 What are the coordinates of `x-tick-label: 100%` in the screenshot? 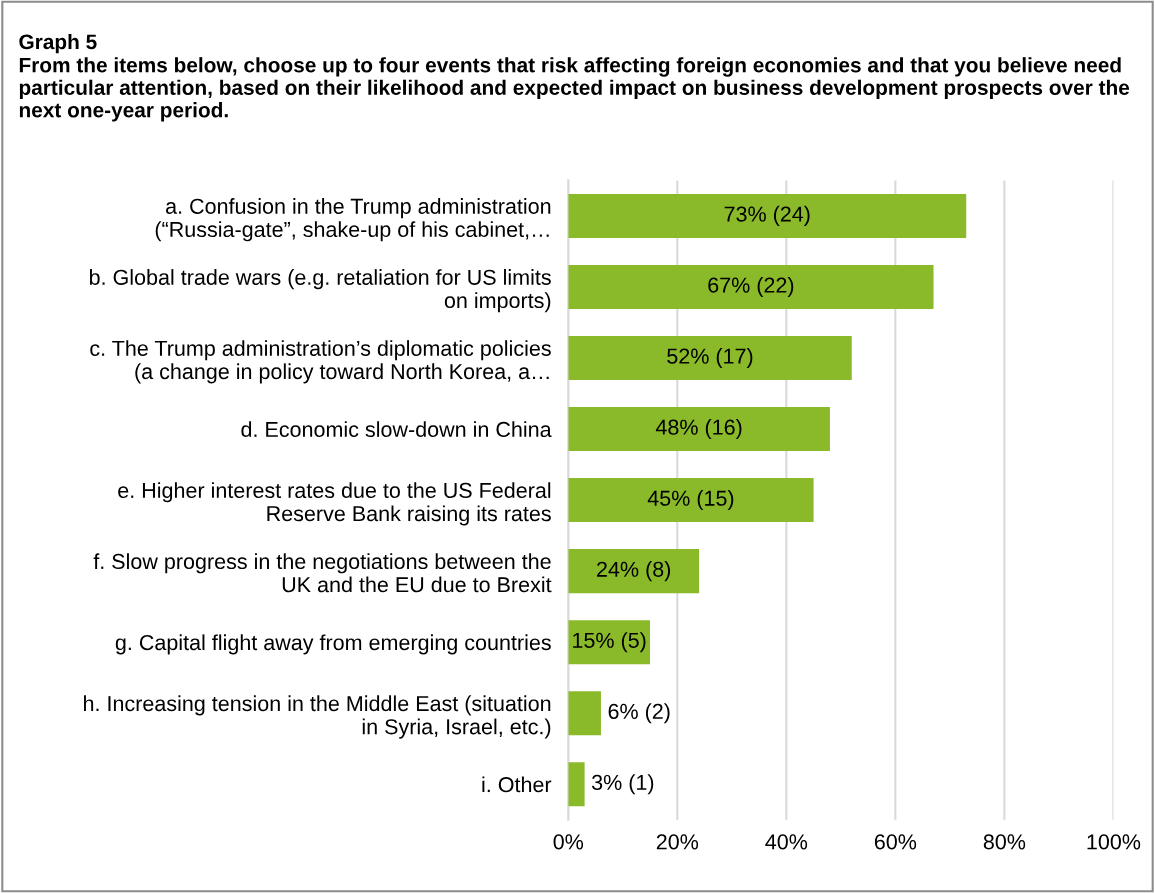 It's located at (1114, 842).